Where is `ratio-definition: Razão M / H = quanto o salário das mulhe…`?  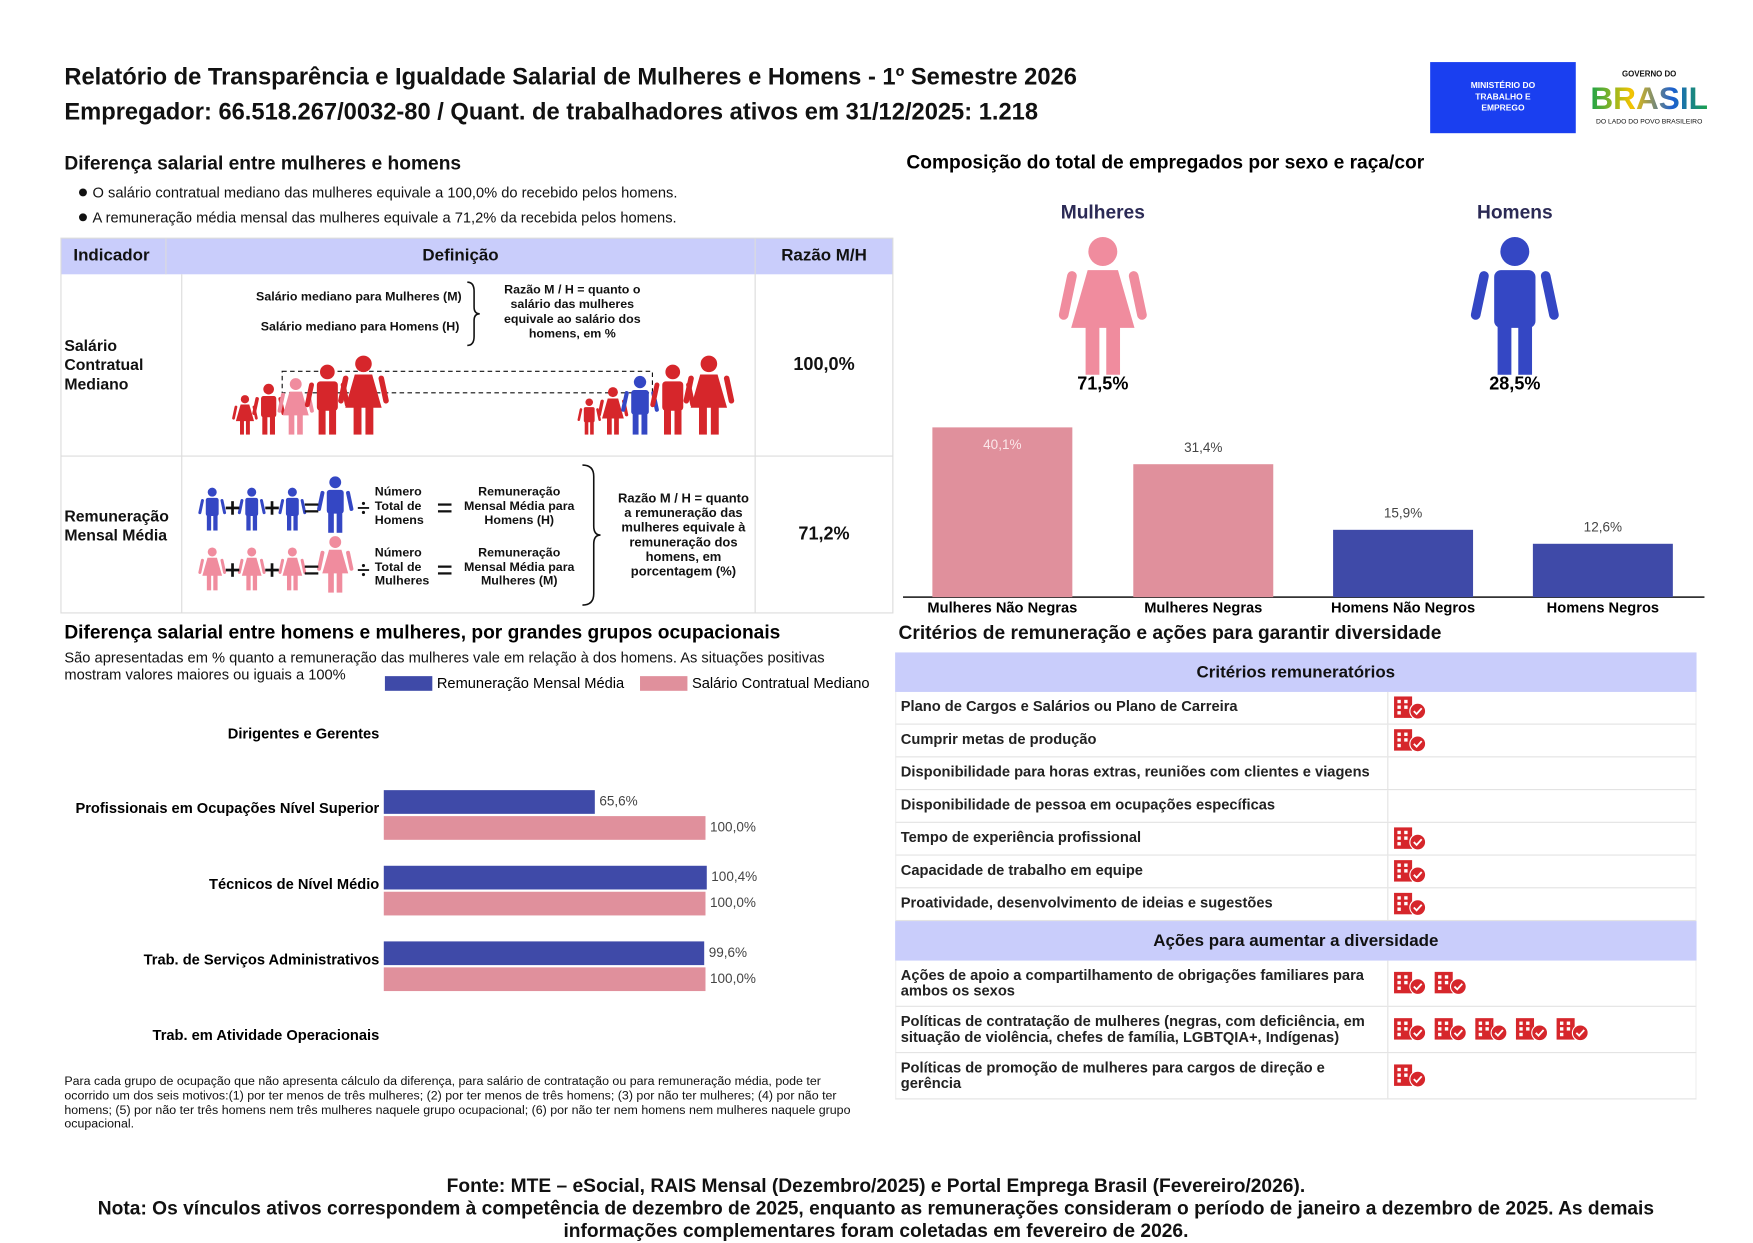
ratio-definition: Razão M / H = quanto o salário das mulhe… is located at coordinates (572, 312).